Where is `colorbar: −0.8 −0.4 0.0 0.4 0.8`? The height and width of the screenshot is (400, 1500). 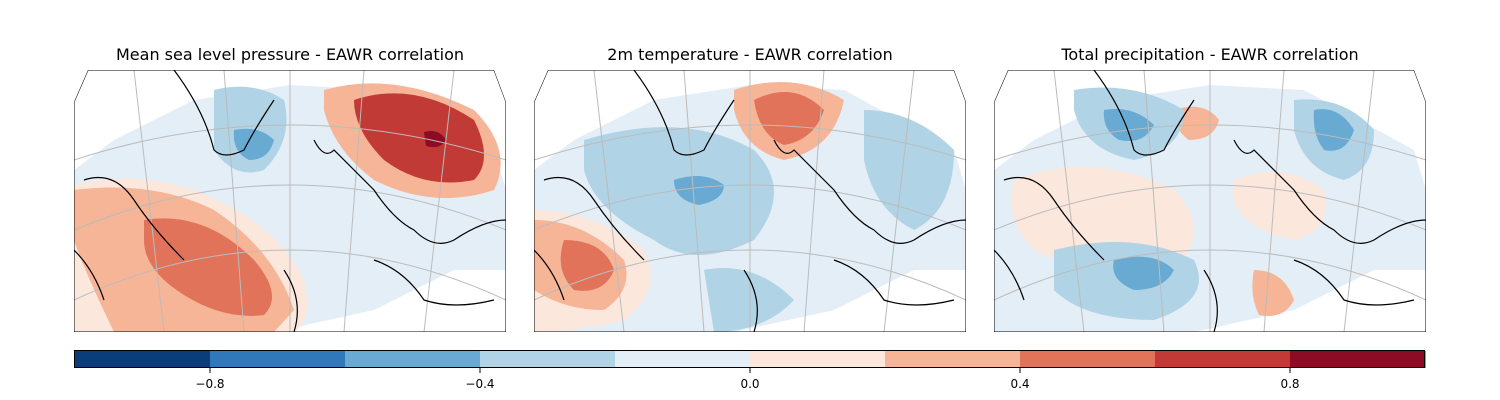
colorbar: −0.8 −0.4 0.0 0.4 0.8 is located at coordinates (750, 370).